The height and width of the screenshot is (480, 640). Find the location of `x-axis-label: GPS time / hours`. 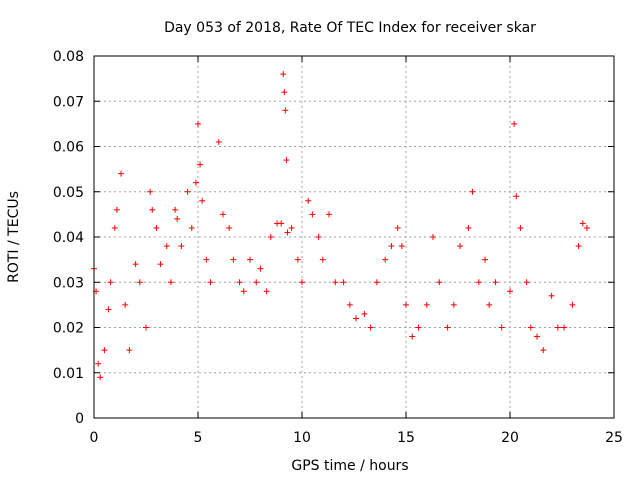

x-axis-label: GPS time / hours is located at coordinates (349, 466).